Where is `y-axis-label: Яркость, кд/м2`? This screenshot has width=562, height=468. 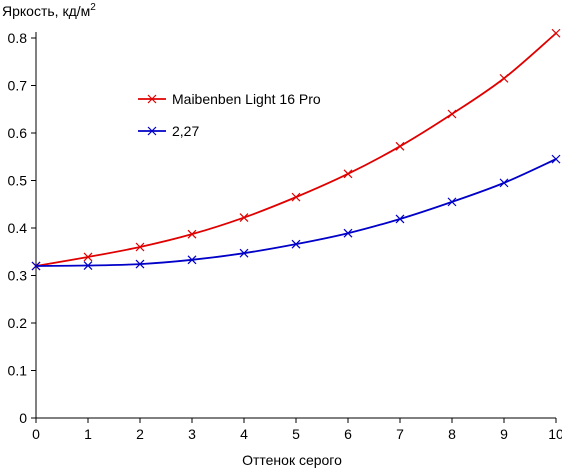 y-axis-label: Яркость, кд/м2 is located at coordinates (49, 10).